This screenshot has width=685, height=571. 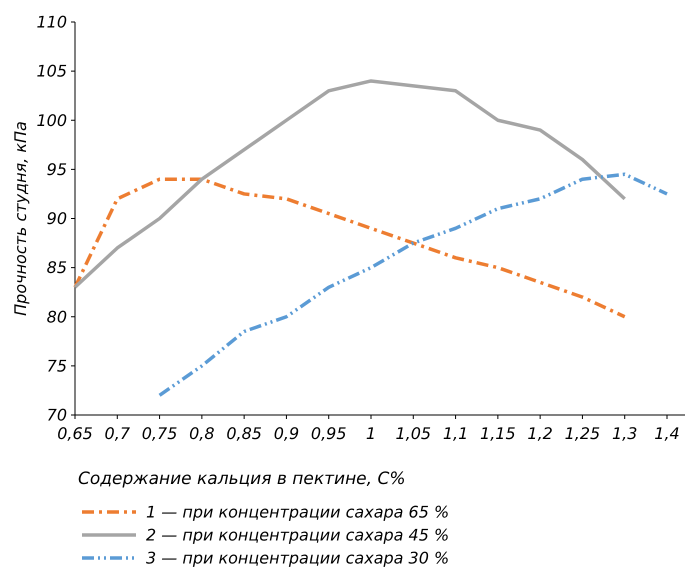 What do you see at coordinates (287, 433) in the screenshot?
I see `x-tick-label: 0,9` at bounding box center [287, 433].